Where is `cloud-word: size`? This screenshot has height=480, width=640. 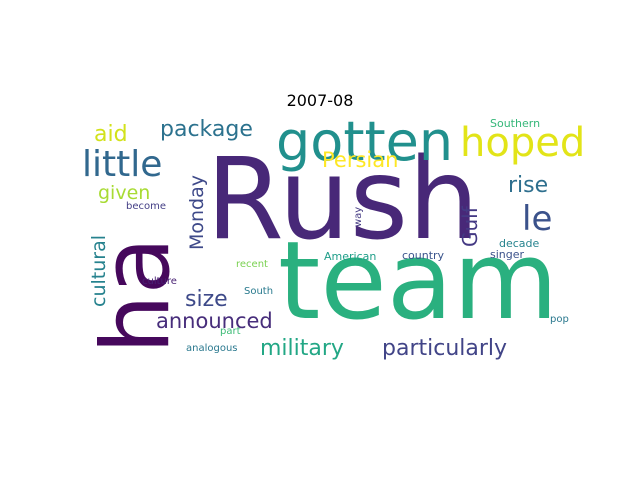 cloud-word: size is located at coordinates (206, 299).